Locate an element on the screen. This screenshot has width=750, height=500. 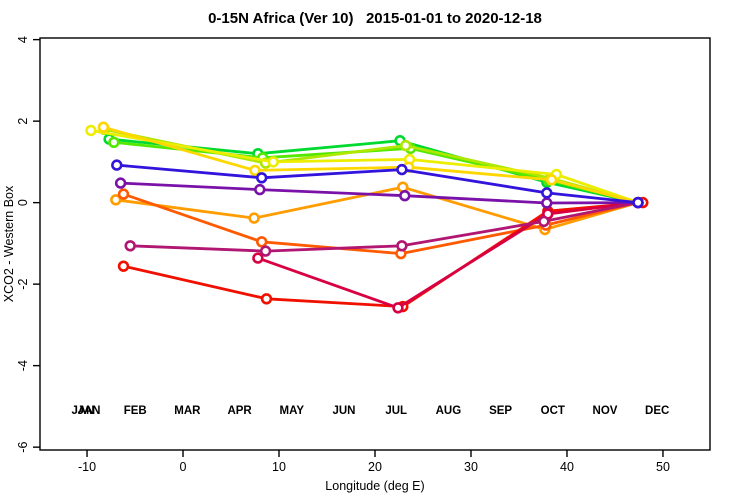
x-tick-label: 0 is located at coordinates (183, 467).